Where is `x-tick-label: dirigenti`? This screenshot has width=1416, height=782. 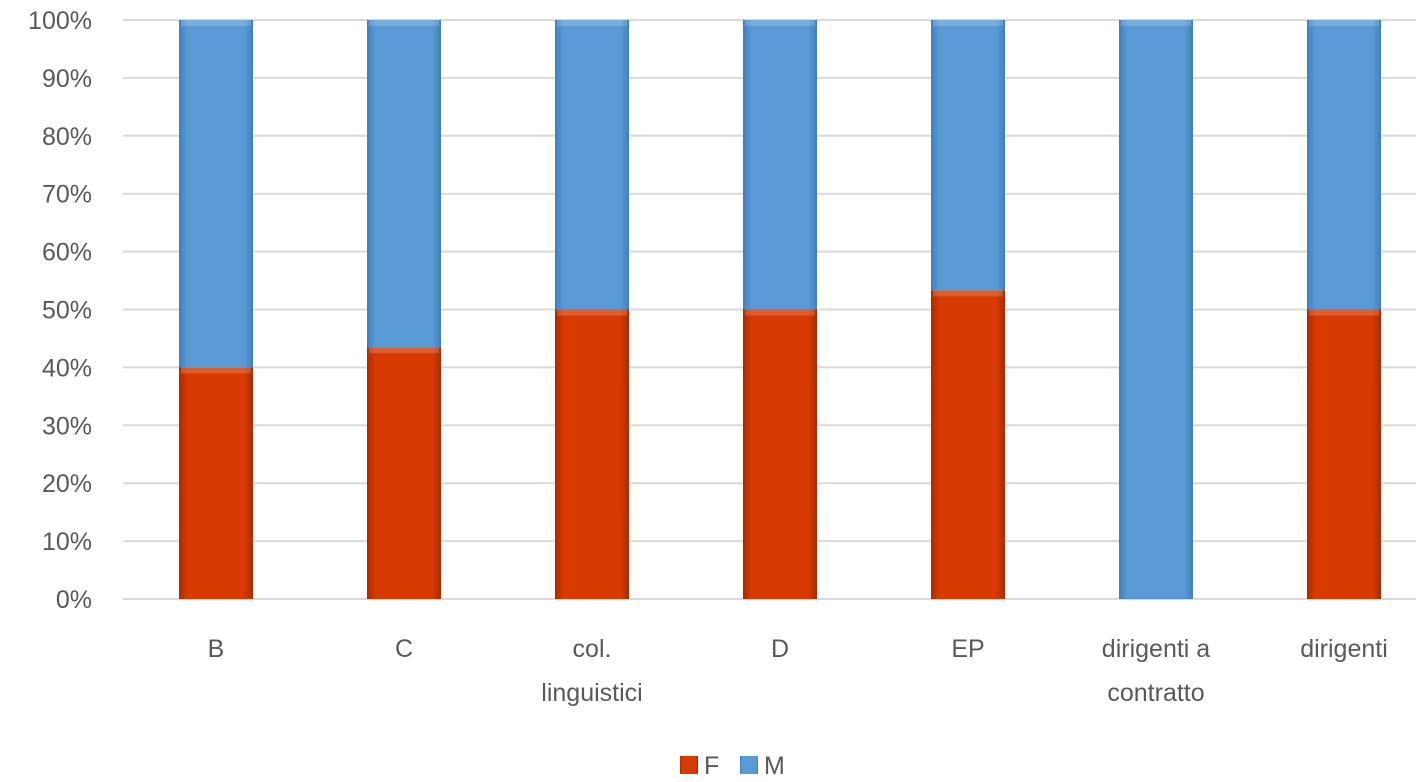
x-tick-label: dirigenti is located at coordinates (1344, 649).